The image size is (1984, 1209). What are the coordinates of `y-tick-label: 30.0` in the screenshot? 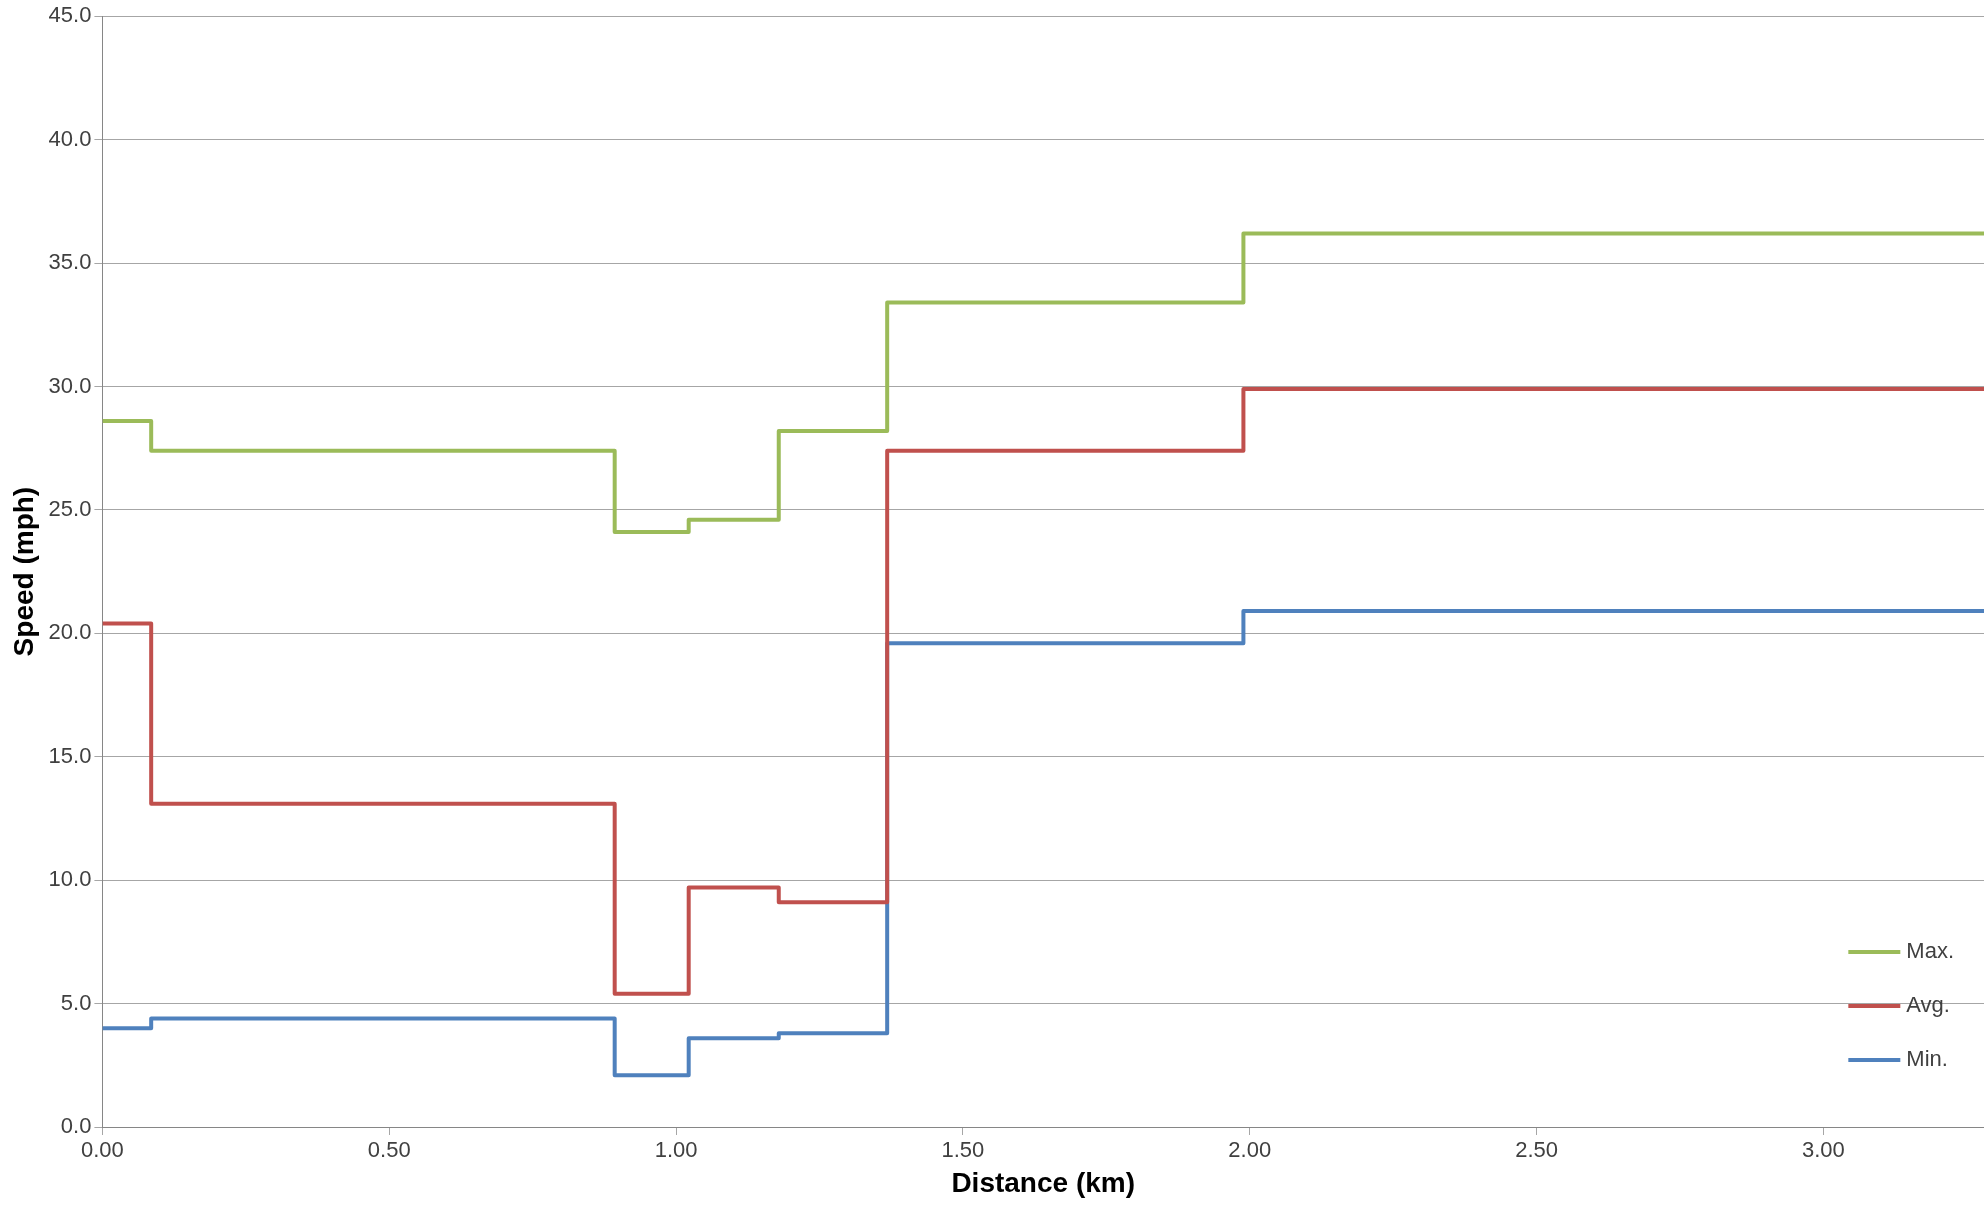 It's located at (70, 385).